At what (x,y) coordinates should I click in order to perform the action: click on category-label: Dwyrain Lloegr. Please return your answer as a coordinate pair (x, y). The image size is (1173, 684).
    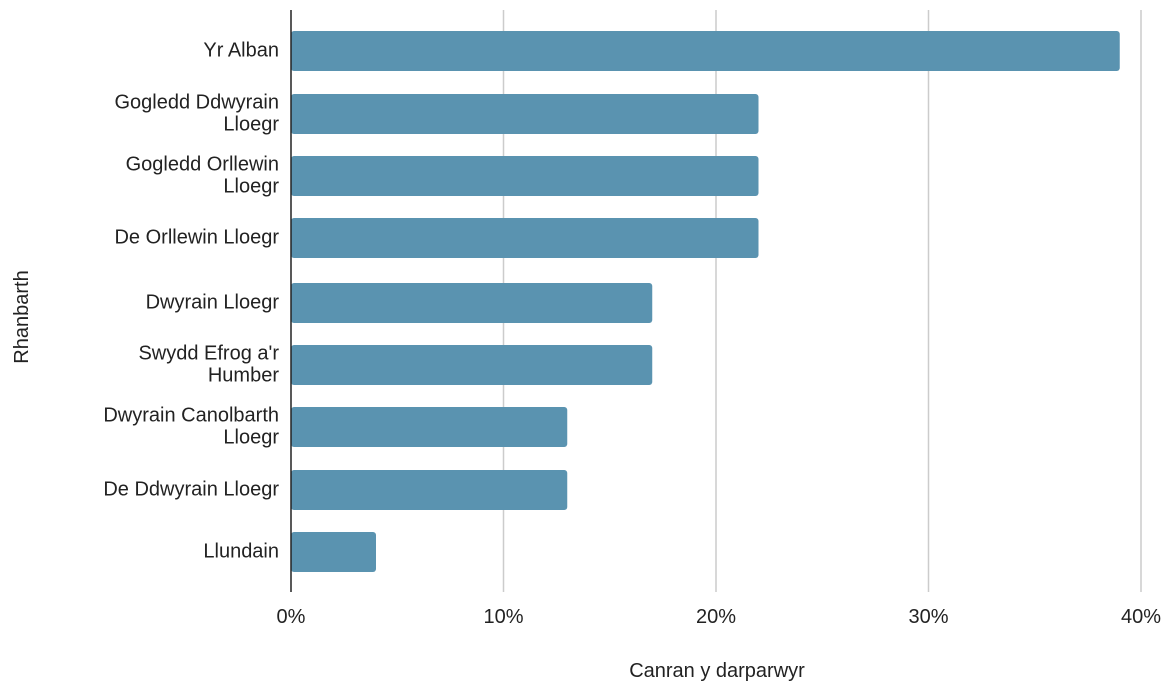
    Looking at the image, I should click on (213, 302).